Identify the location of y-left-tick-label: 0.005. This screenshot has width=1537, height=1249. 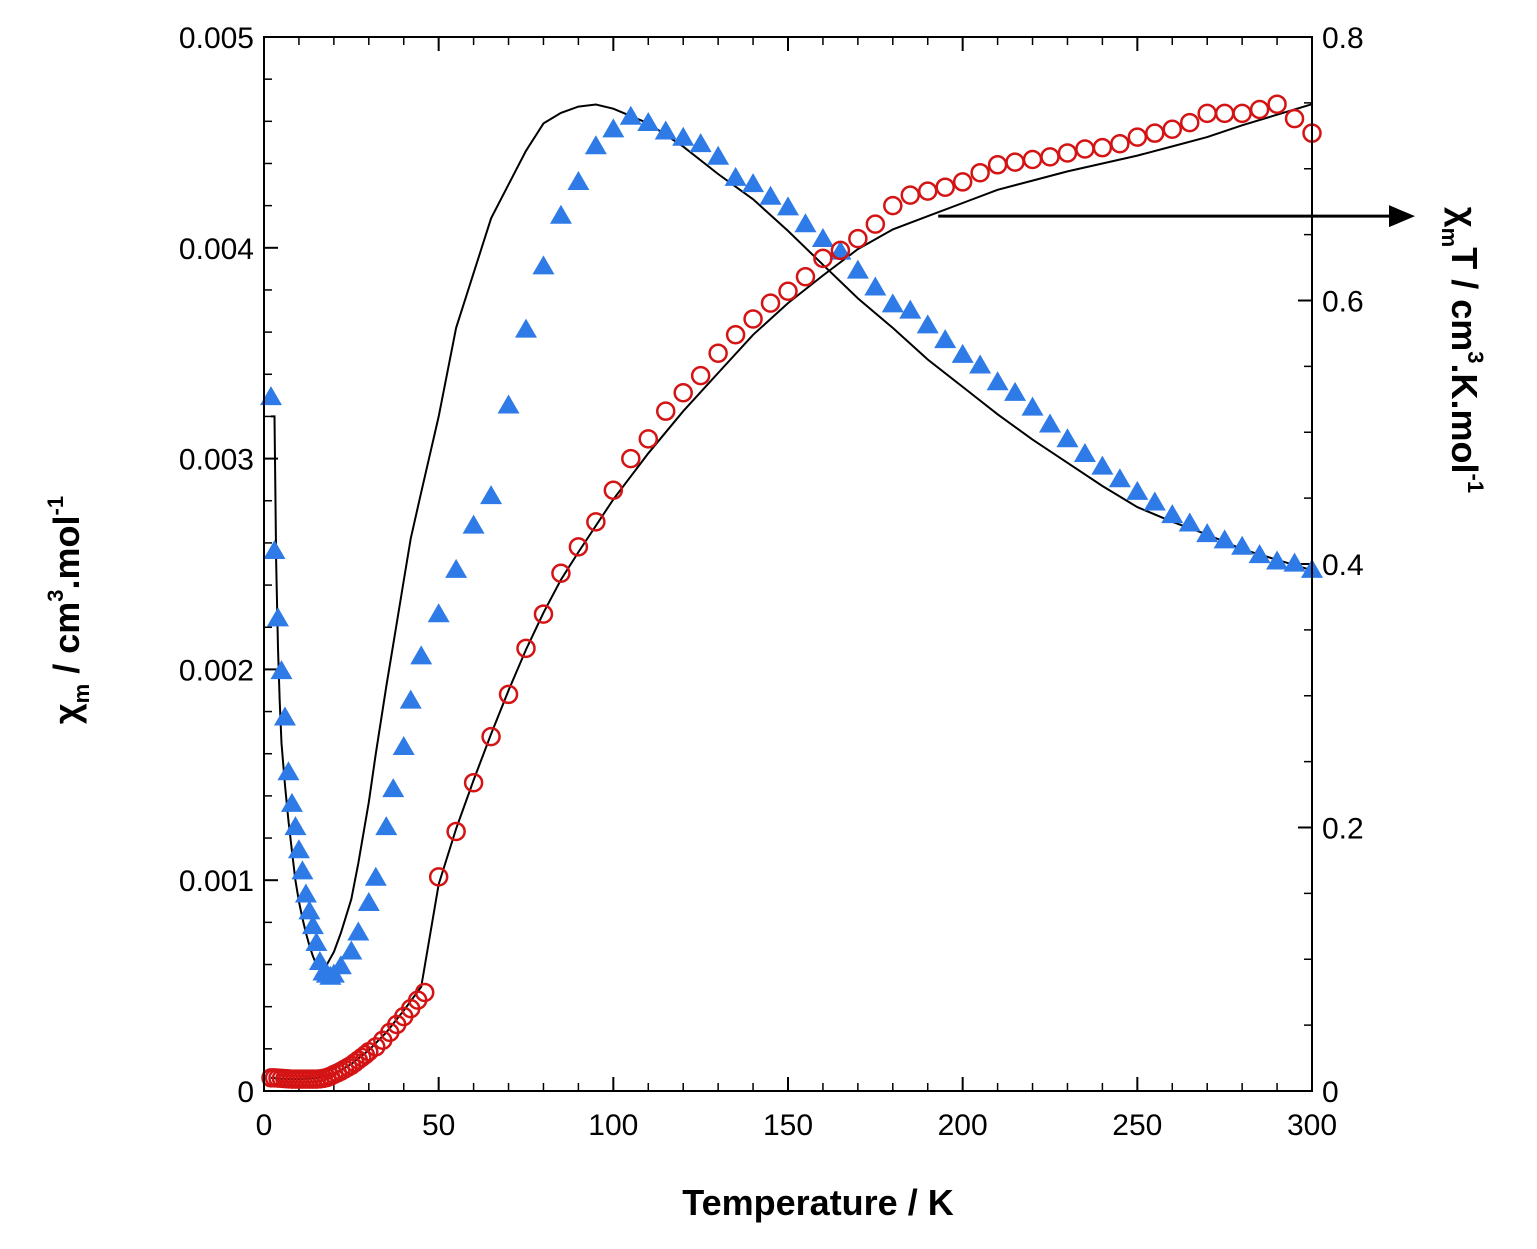
(216, 38).